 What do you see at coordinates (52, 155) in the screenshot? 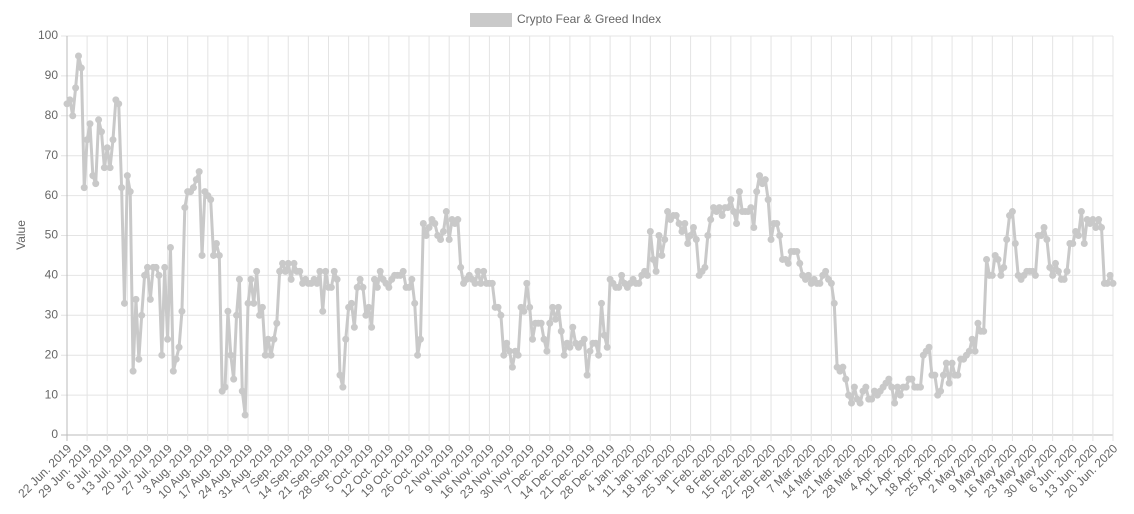
I see `y-tick-label: 70` at bounding box center [52, 155].